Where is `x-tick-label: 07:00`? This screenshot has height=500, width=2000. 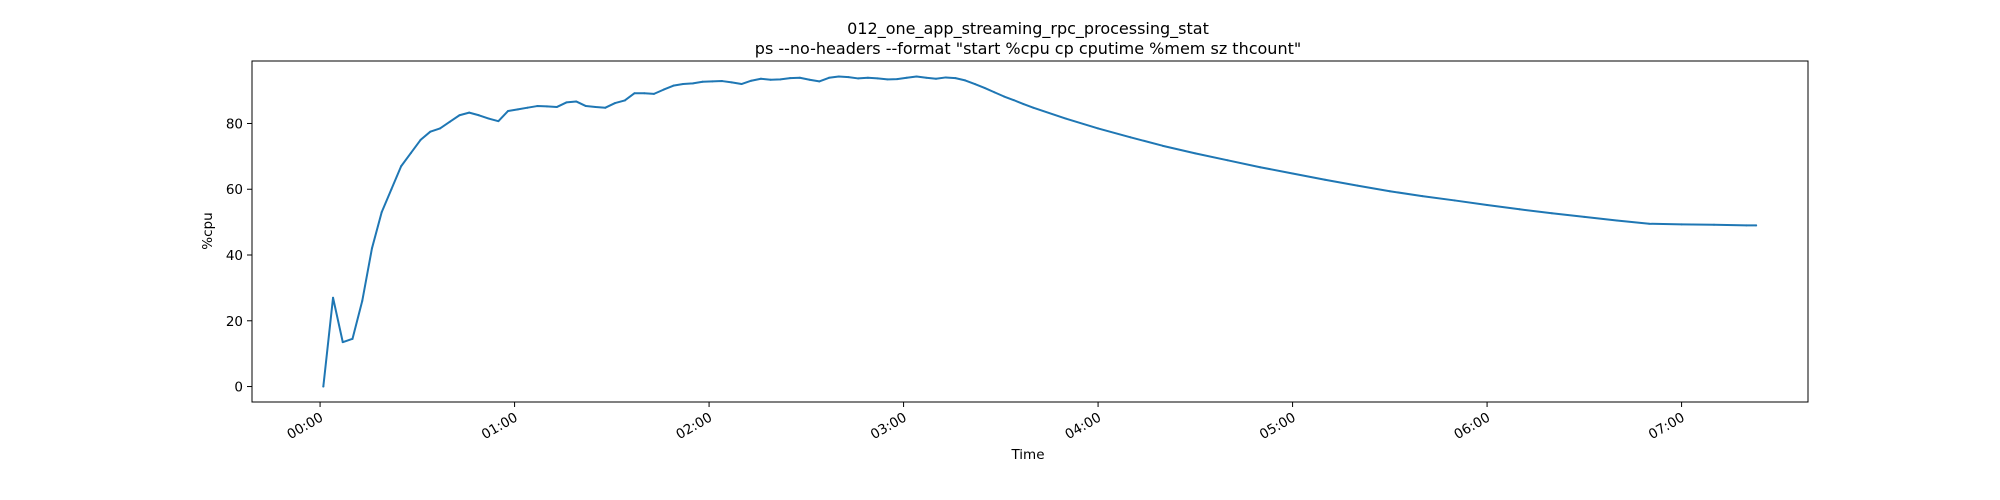
x-tick-label: 07:00 is located at coordinates (1667, 426).